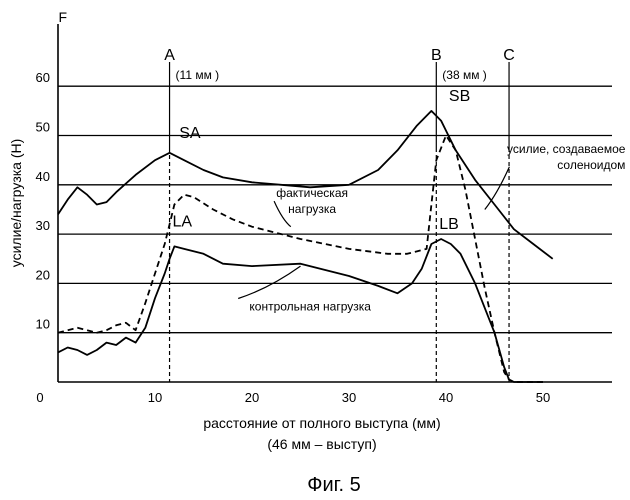 The image size is (630, 500). What do you see at coordinates (312, 209) in the screenshot?
I see `annotation-line: нагрузка` at bounding box center [312, 209].